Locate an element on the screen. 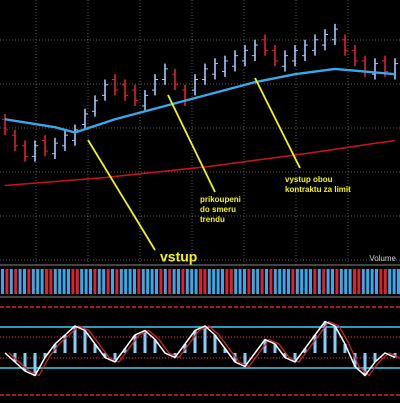  annotation-text: prikoupeni is located at coordinates (220, 199).